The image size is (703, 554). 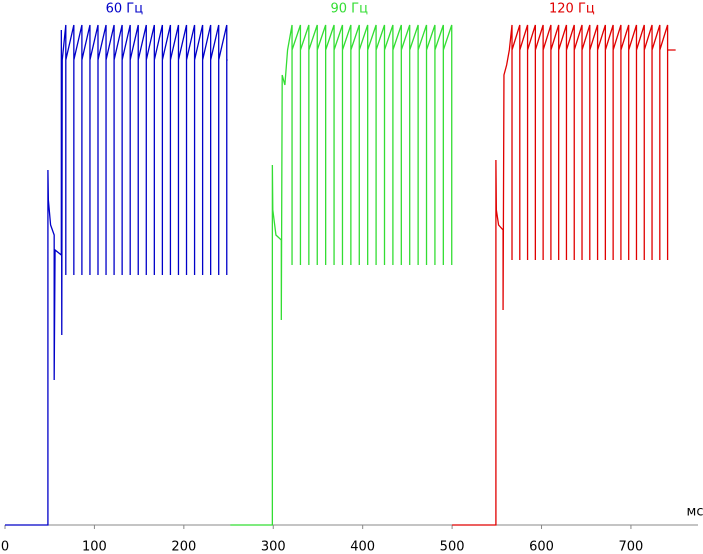 I want to click on x-tick-label: 200, so click(x=183, y=547).